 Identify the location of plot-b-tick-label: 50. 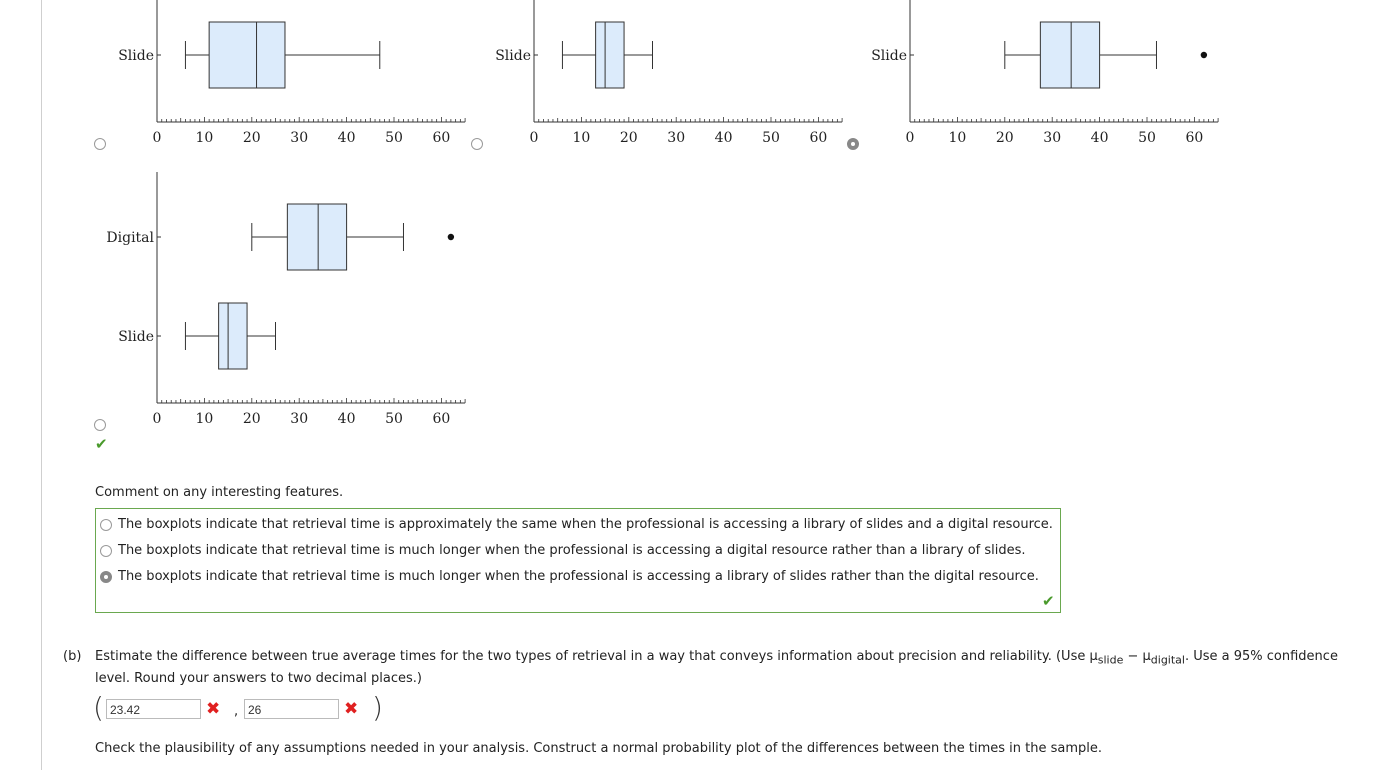
(771, 138).